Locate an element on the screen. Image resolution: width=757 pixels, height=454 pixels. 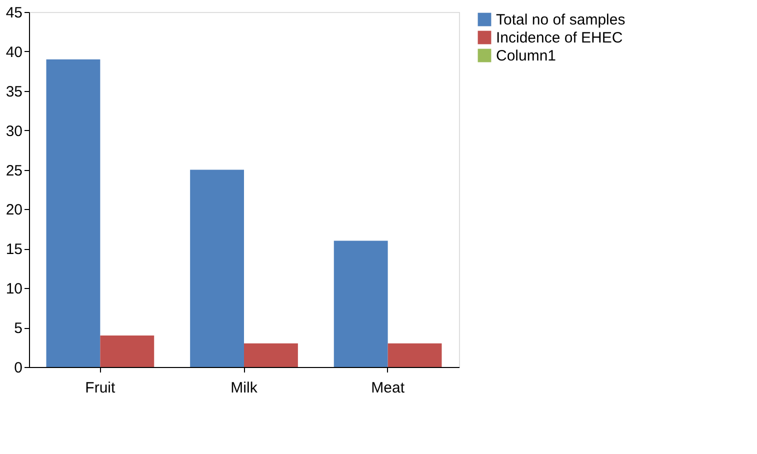
y-tick-label: 25 is located at coordinates (14, 171).